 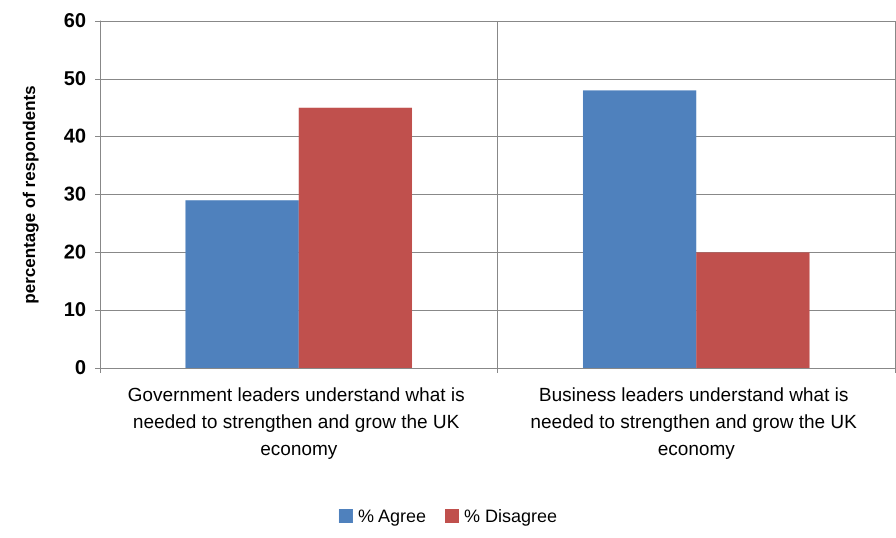 What do you see at coordinates (392, 516) in the screenshot?
I see `legend-label: % Agree` at bounding box center [392, 516].